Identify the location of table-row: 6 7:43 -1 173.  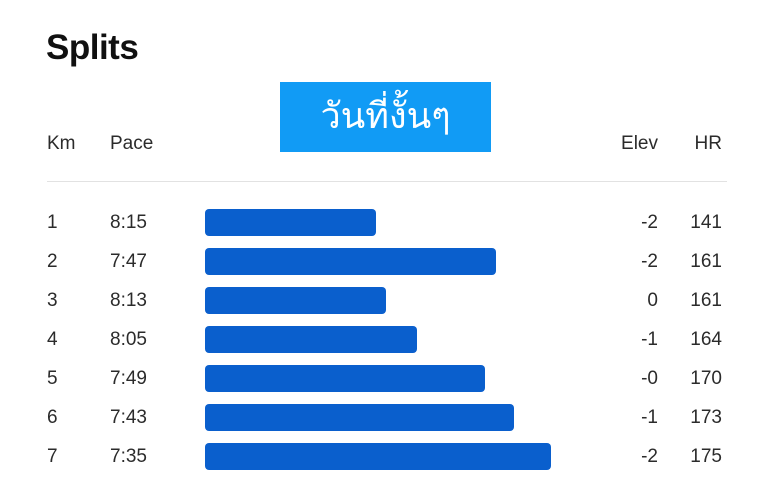
(384, 417).